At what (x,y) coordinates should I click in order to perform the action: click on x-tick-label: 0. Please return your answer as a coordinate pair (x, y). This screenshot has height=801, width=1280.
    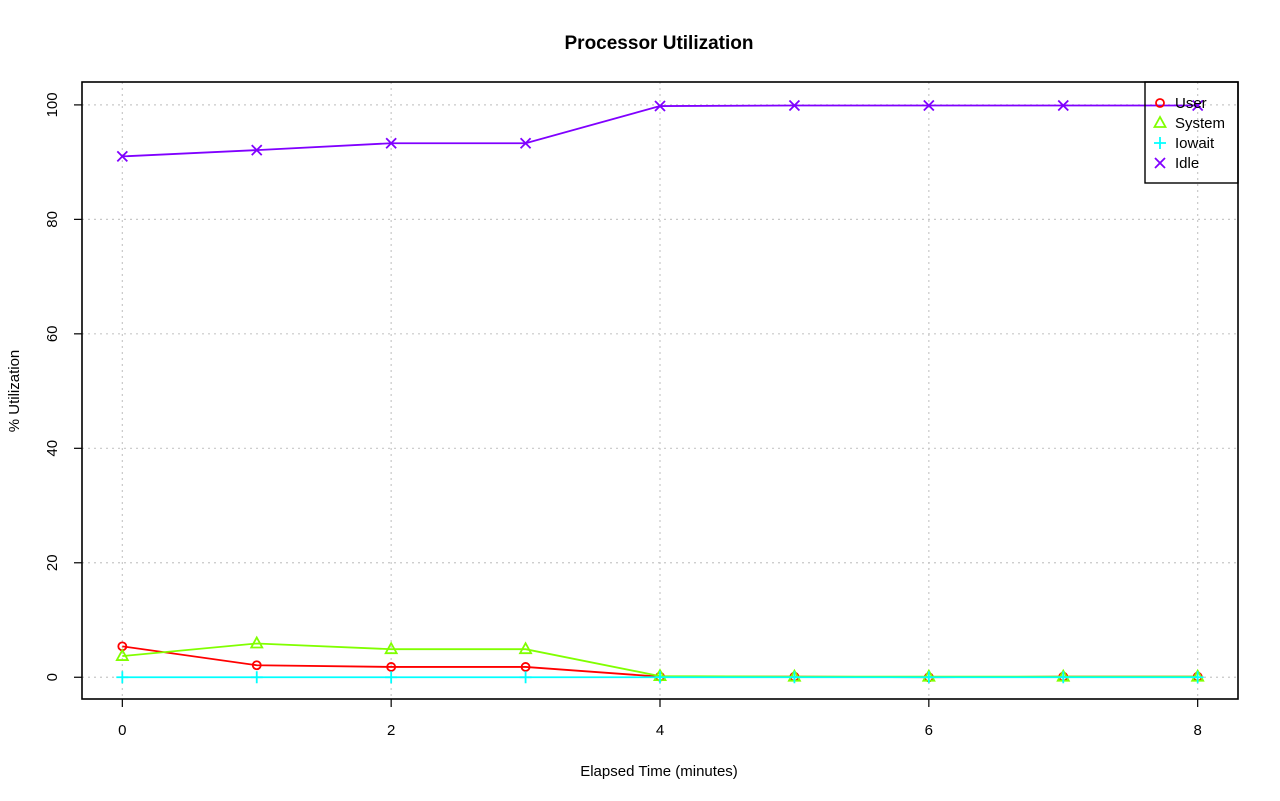
    Looking at the image, I should click on (122, 730).